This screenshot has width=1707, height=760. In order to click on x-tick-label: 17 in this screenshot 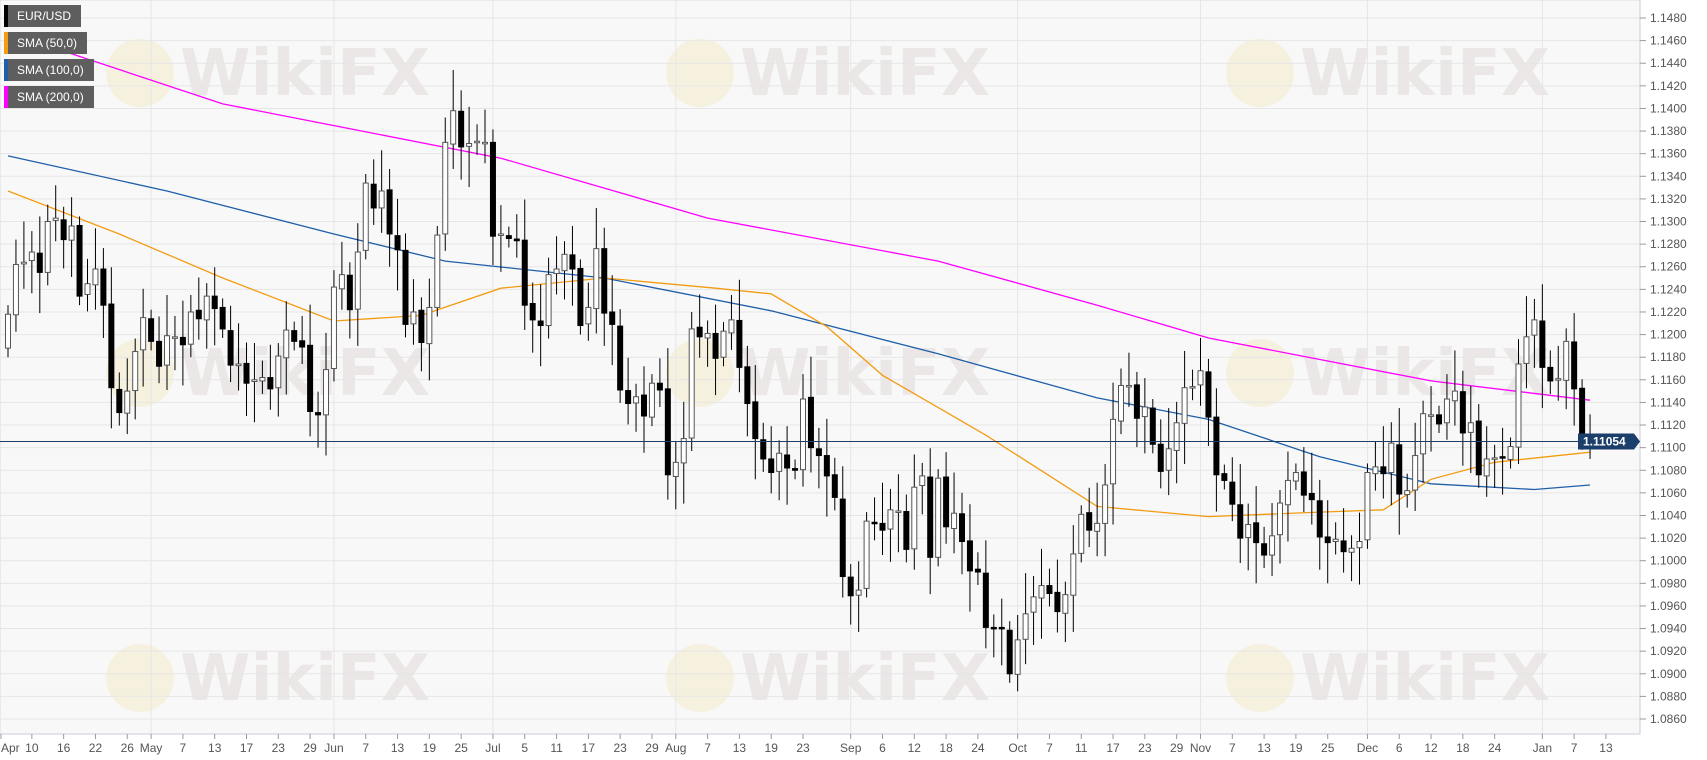, I will do `click(589, 748)`.